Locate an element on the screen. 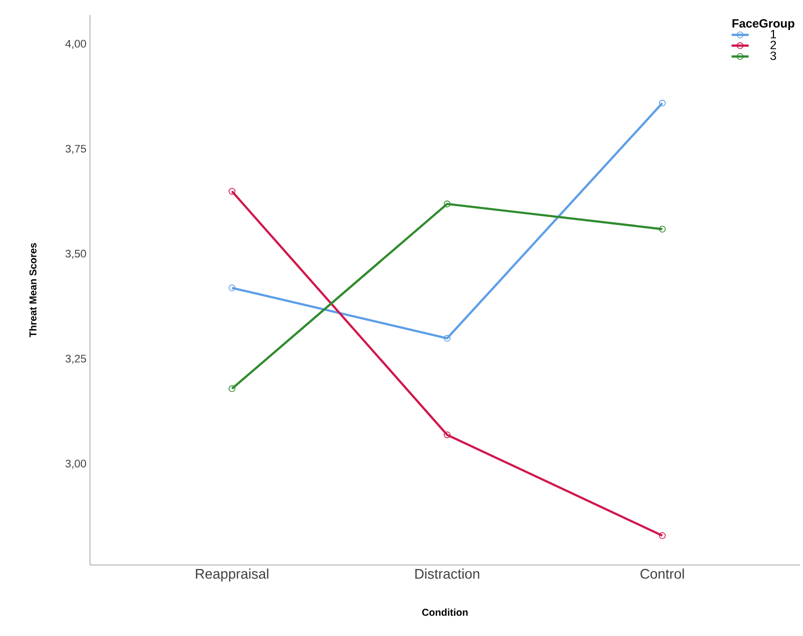  legend-title: FaceGroup is located at coordinates (763, 24).